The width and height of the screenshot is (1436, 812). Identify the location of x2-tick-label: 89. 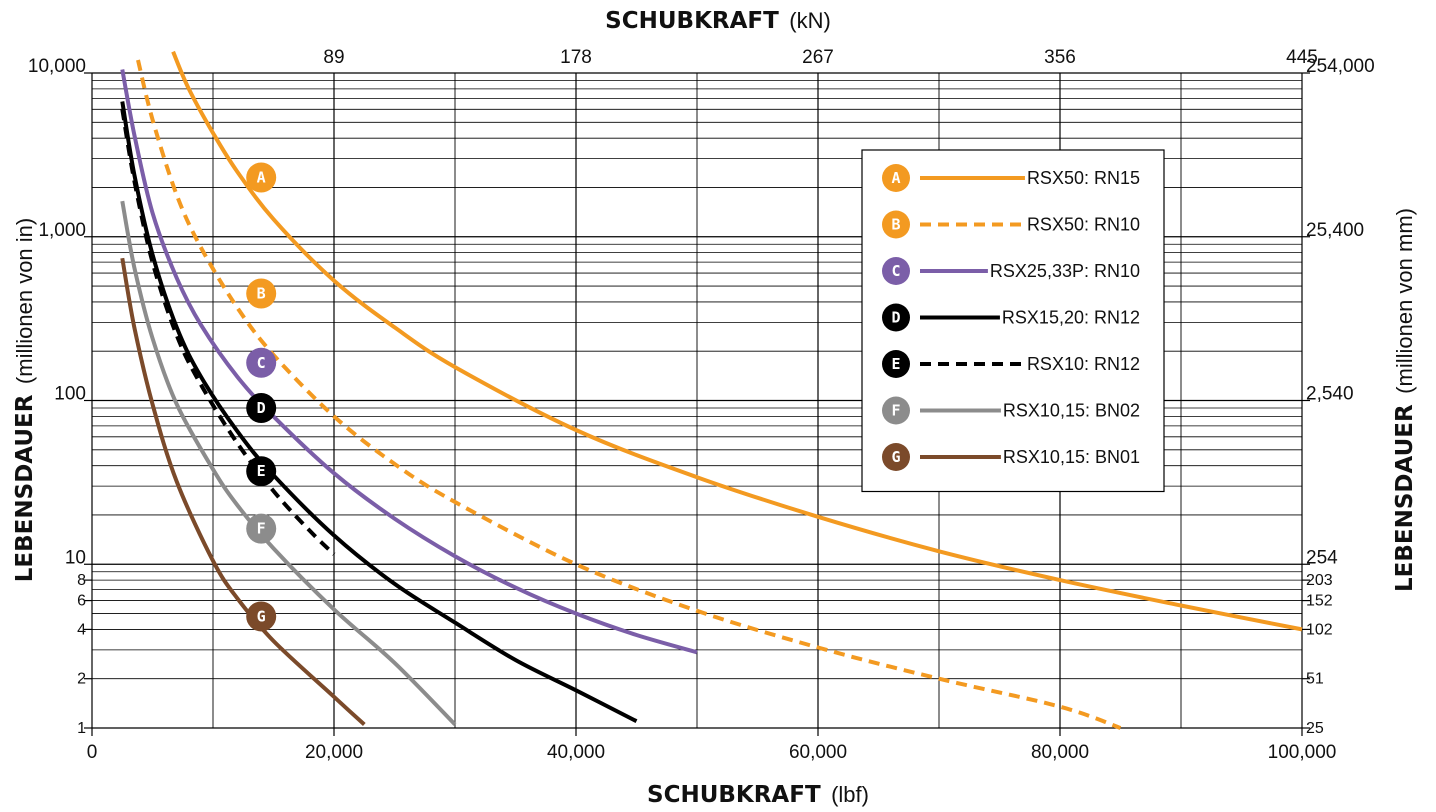
(333, 57).